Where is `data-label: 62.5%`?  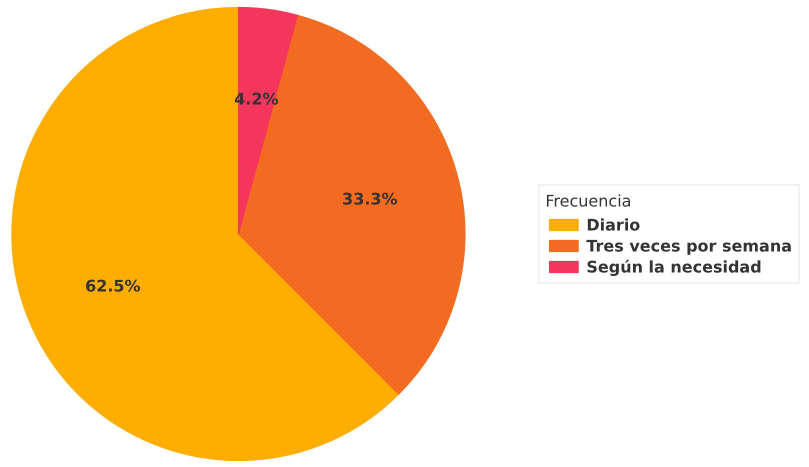
data-label: 62.5% is located at coordinates (113, 286).